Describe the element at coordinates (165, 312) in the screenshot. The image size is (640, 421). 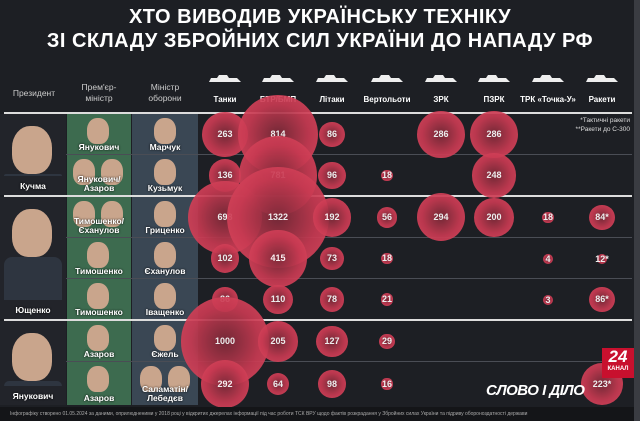
I see `minister-name: Іващенко` at that location.